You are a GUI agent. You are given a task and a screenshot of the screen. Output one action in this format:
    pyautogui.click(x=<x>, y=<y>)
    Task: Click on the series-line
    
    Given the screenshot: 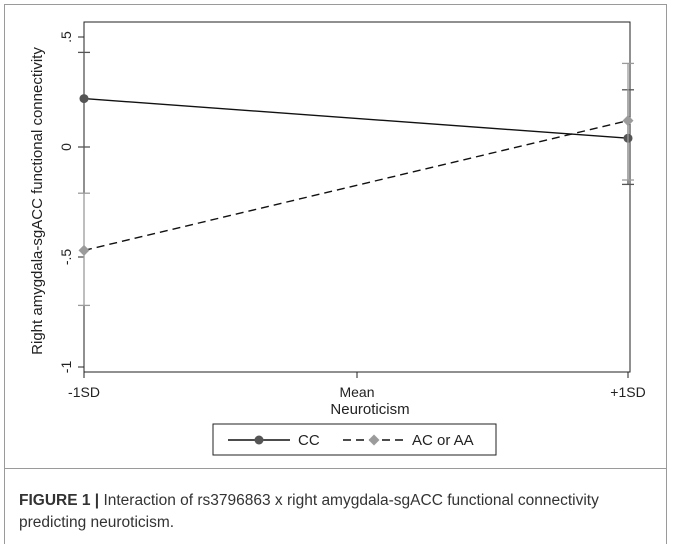 What is the action you would take?
    pyautogui.click(x=356, y=118)
    